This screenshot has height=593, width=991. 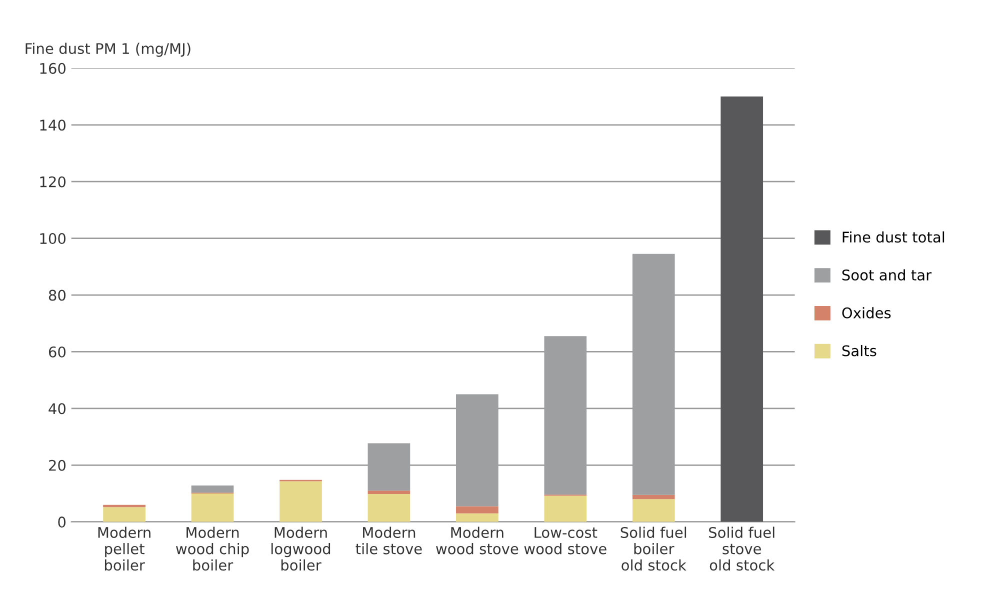 I want to click on x-tick-label: Modern logwood boiler, so click(x=300, y=548).